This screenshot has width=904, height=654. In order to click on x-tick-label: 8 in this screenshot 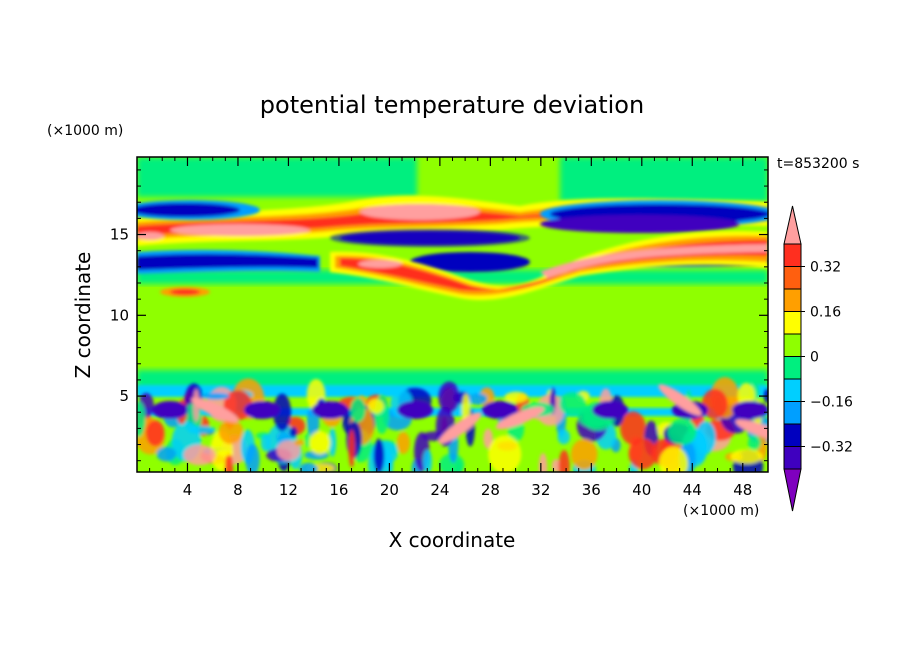, I will do `click(238, 490)`.